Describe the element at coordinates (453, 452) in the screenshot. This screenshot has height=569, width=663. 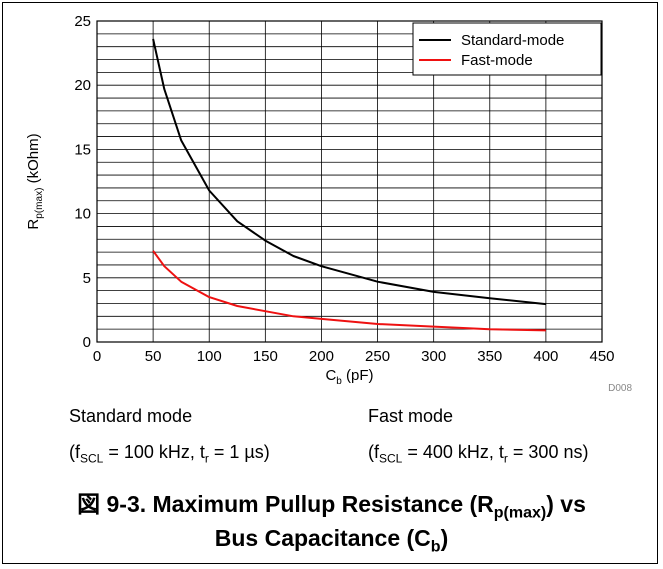
I see `note-fast-mid: = 400 kHz, t` at that location.